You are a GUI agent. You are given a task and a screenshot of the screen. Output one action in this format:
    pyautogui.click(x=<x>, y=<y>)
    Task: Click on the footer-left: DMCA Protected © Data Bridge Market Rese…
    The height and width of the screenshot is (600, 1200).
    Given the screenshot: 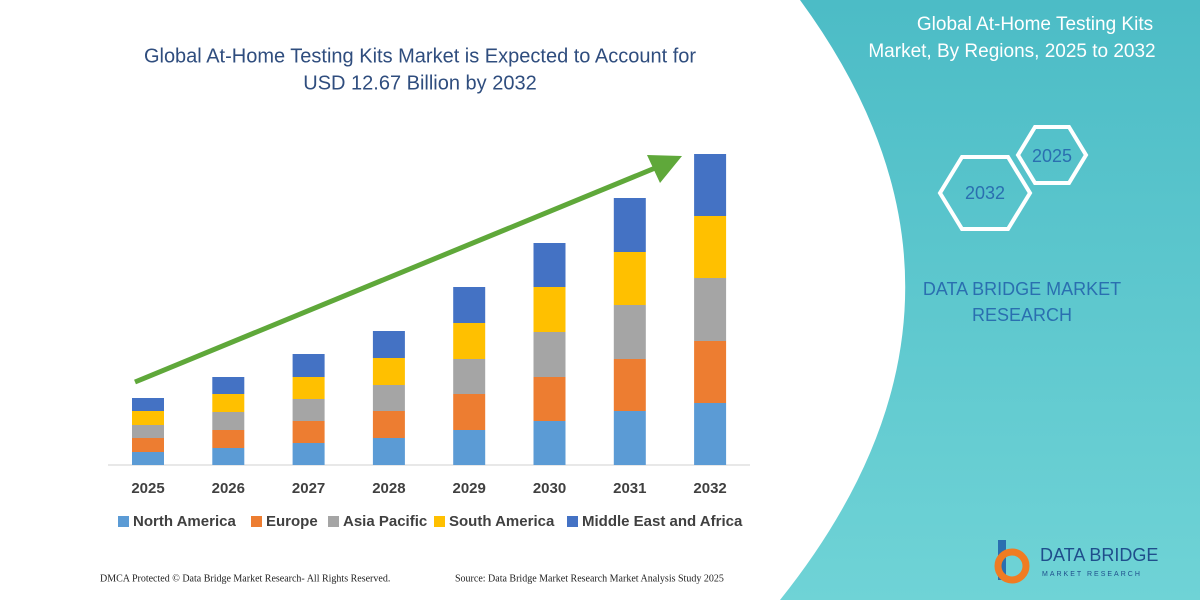 What is the action you would take?
    pyautogui.click(x=245, y=578)
    